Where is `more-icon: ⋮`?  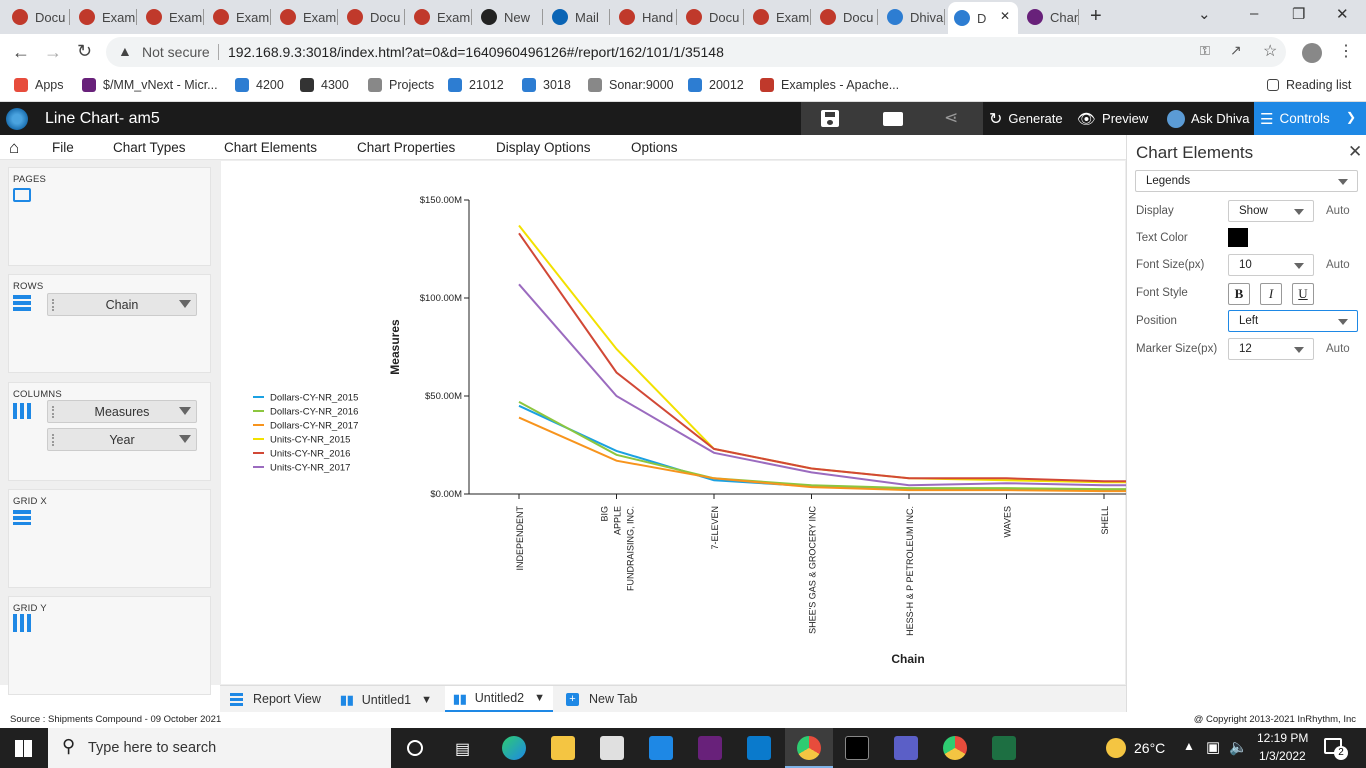
more-icon: ⋮ is located at coordinates (1346, 51).